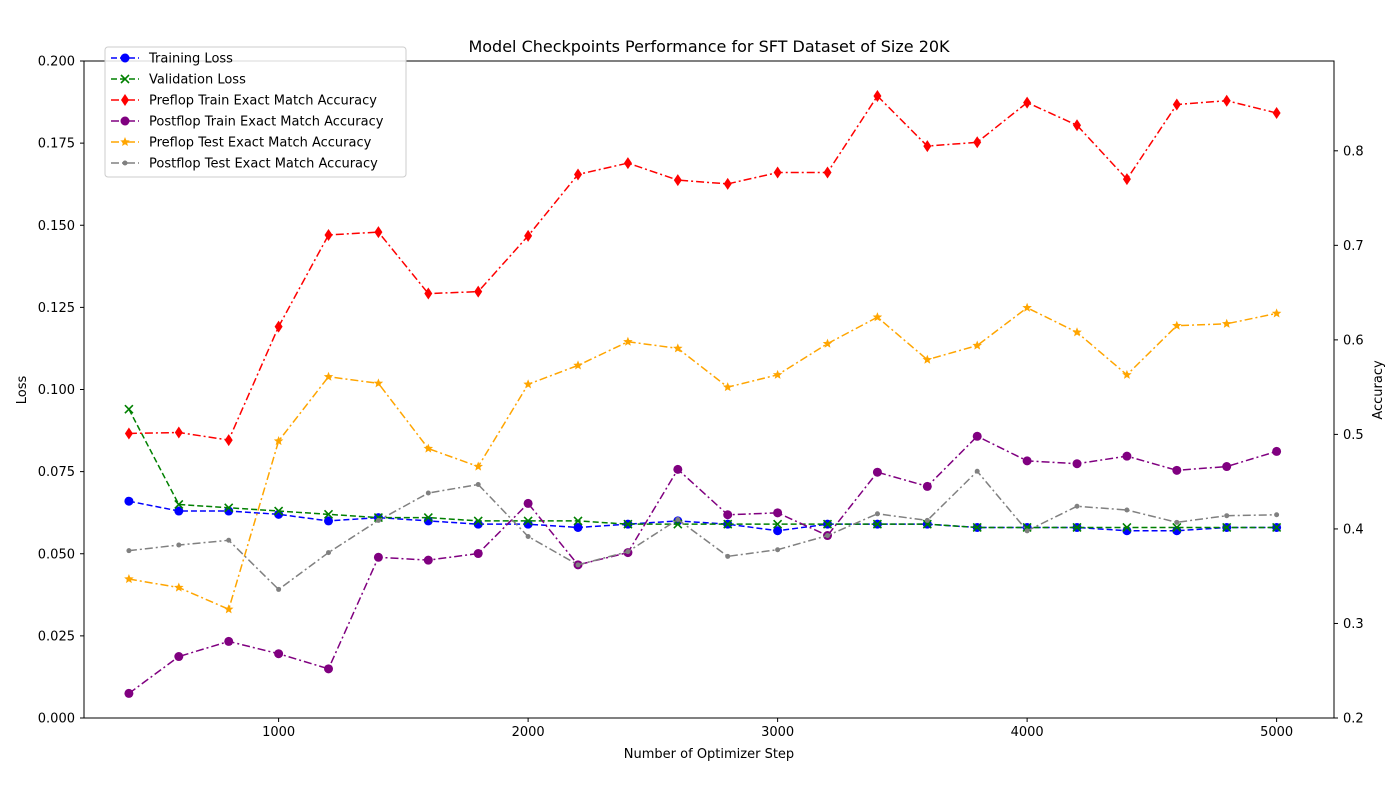 The image size is (1400, 800). Describe the element at coordinates (702, 468) in the screenshot. I see `series-line` at that location.